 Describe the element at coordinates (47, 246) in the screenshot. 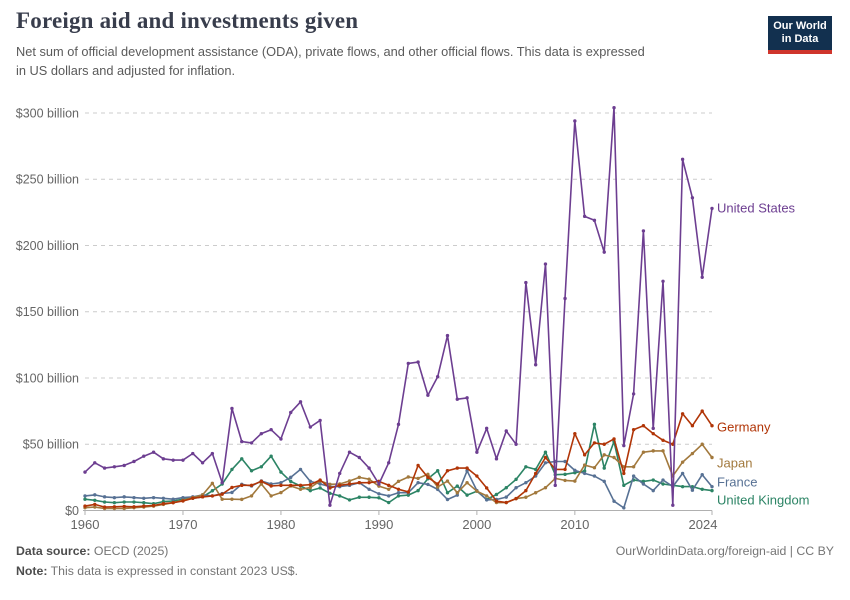

I see `y-tick-label: $200 billion` at that location.